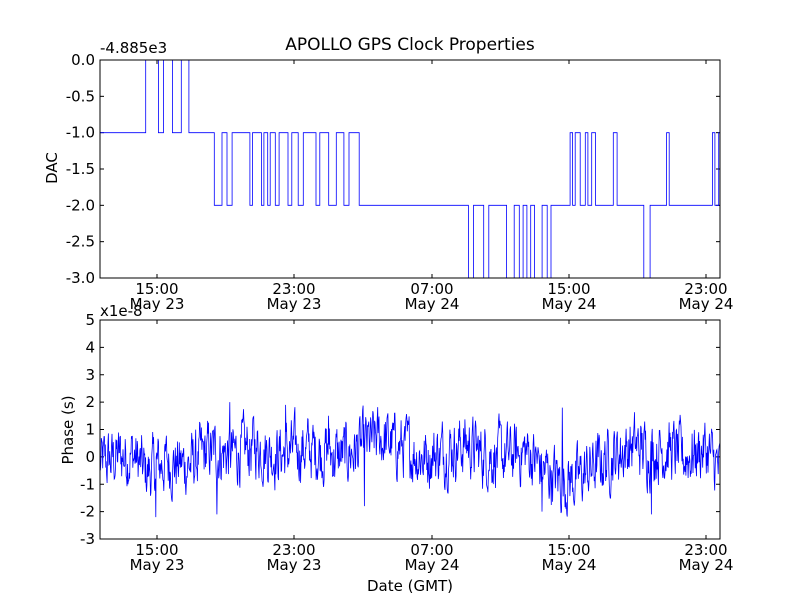 Image resolution: width=800 pixels, height=600 pixels. What do you see at coordinates (68, 429) in the screenshot?
I see `phase-y-axis-label: Phase (s)` at bounding box center [68, 429].